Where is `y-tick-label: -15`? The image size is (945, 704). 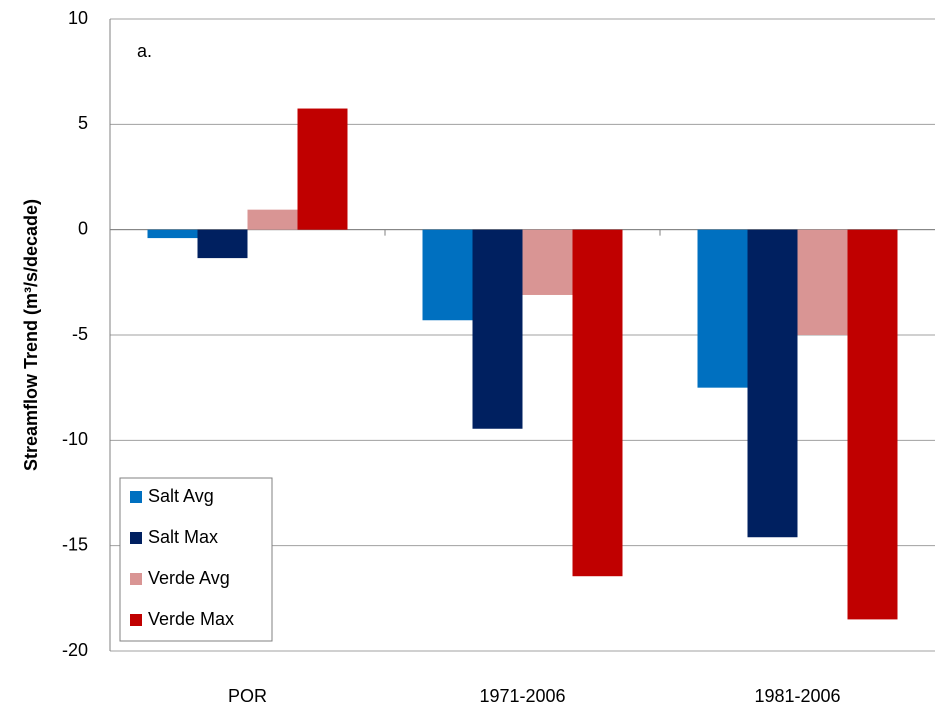 y-tick-label: -15 is located at coordinates (75, 544).